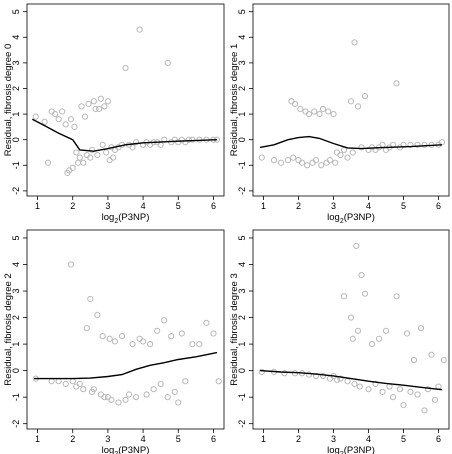 This screenshot has height=454, width=452. I want to click on x-tick-label: 3, so click(107, 439).